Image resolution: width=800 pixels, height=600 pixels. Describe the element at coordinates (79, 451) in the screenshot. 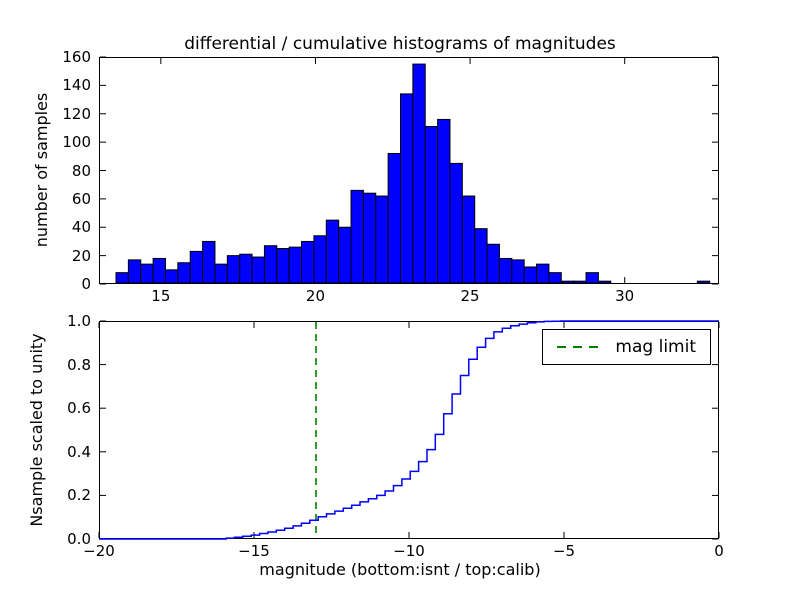

I see `y-tick-label: 0.4` at that location.